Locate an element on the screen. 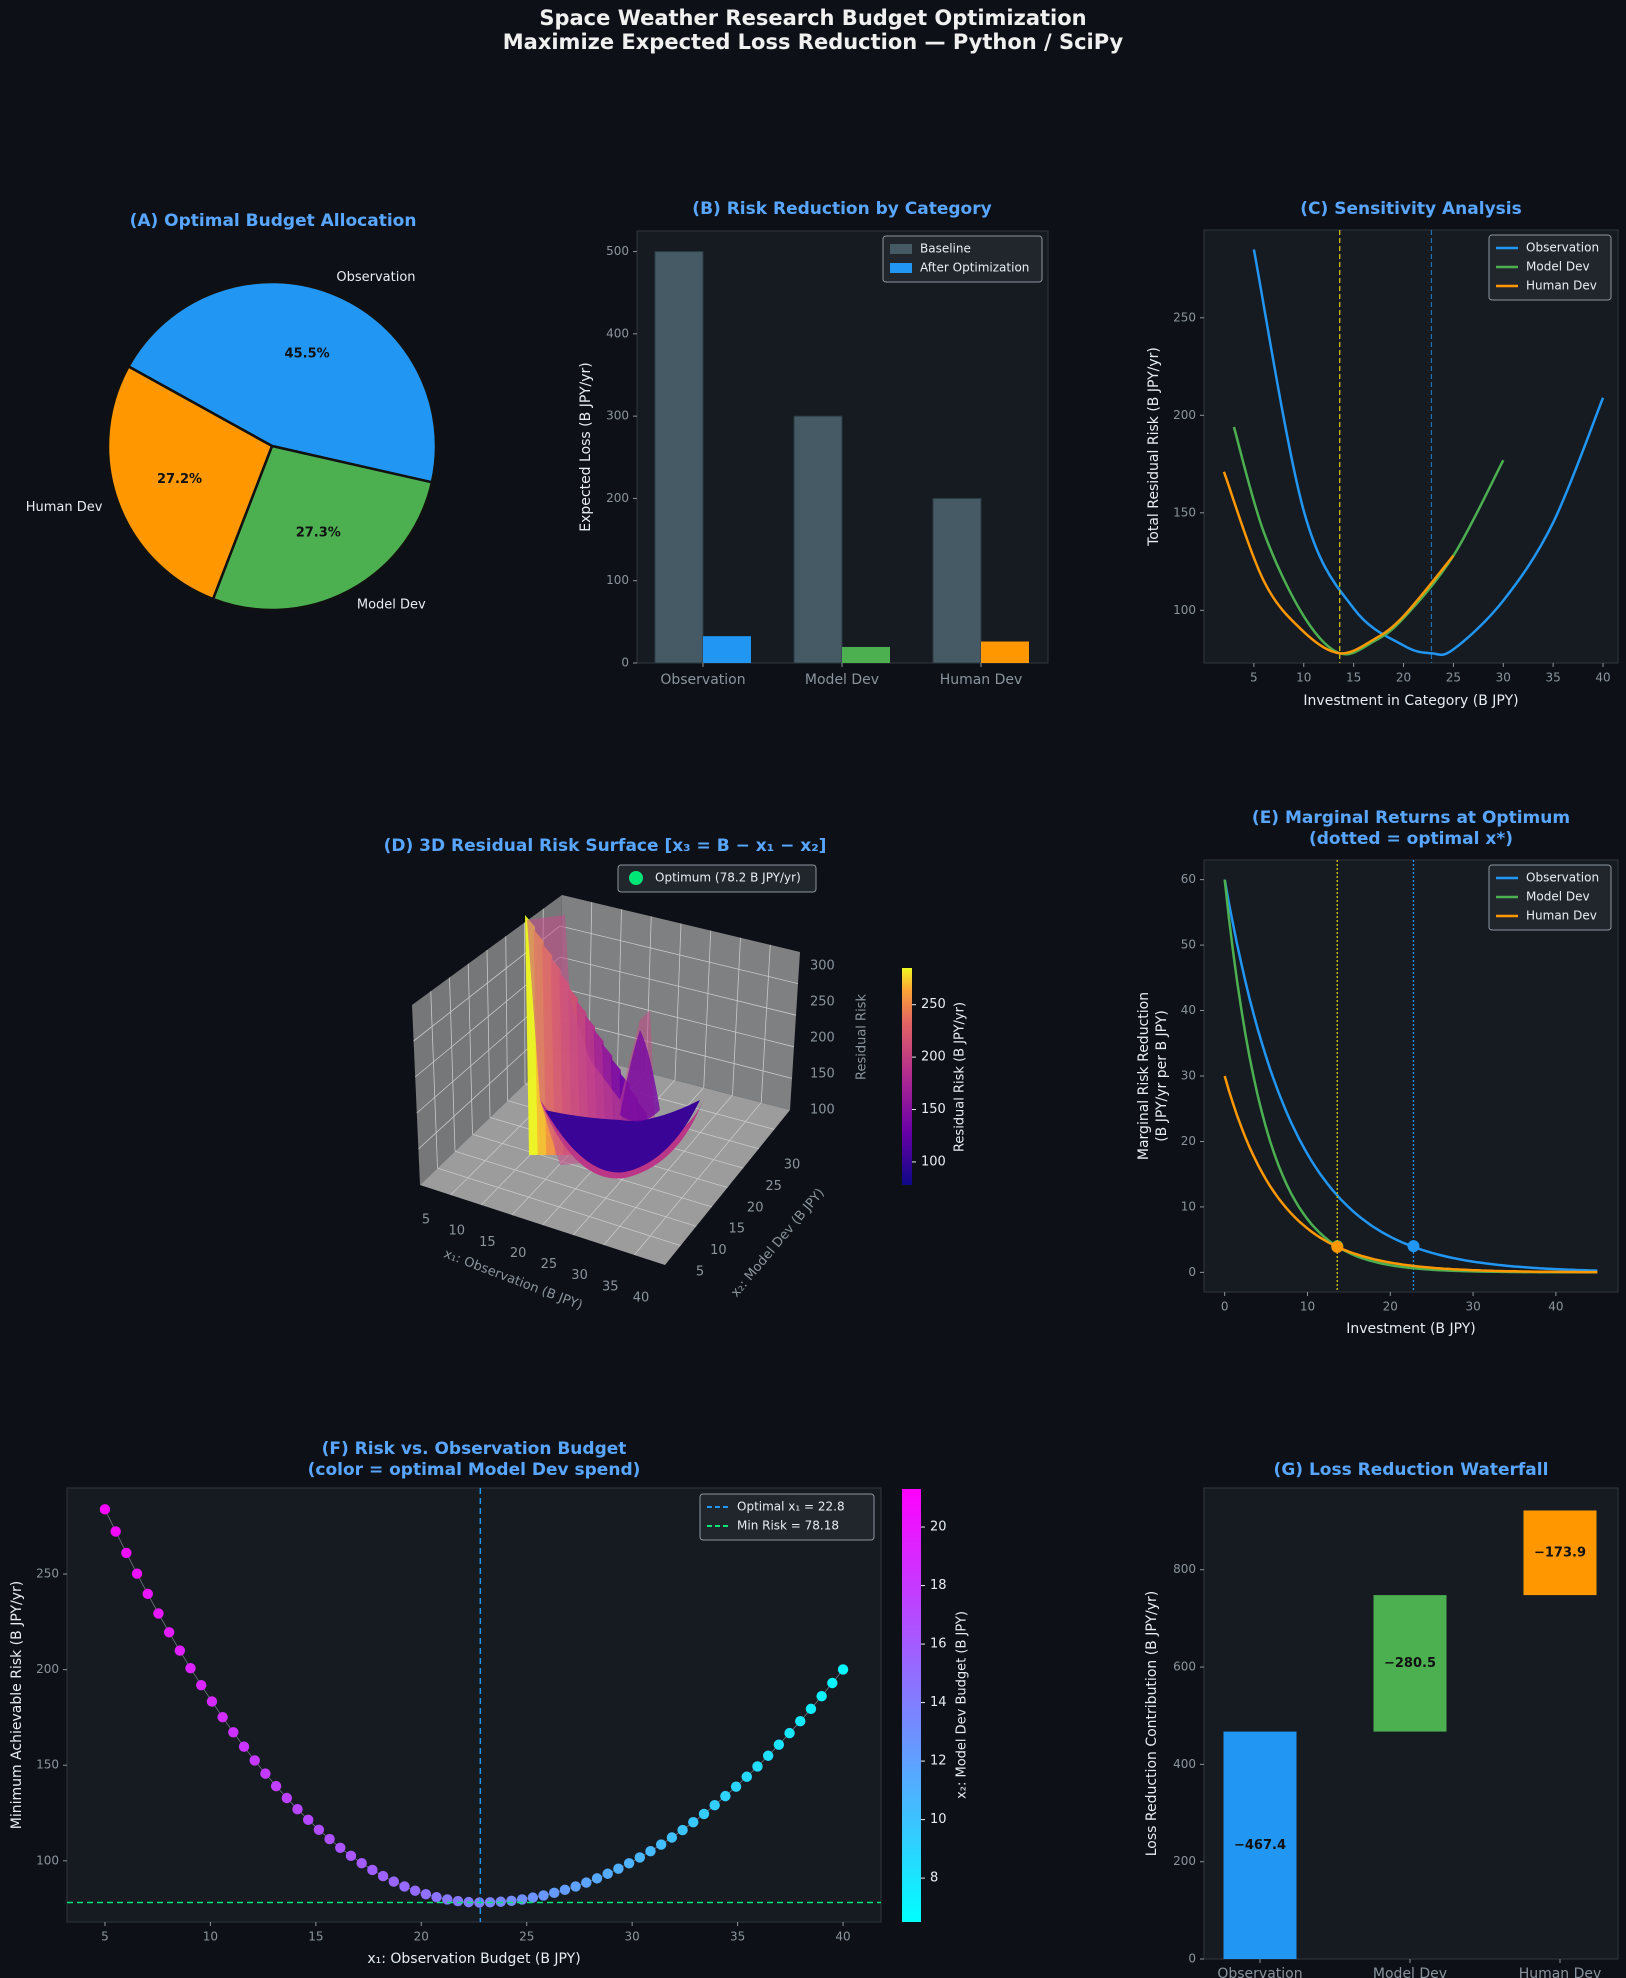  x-tick-label: 20 is located at coordinates (421, 1937).